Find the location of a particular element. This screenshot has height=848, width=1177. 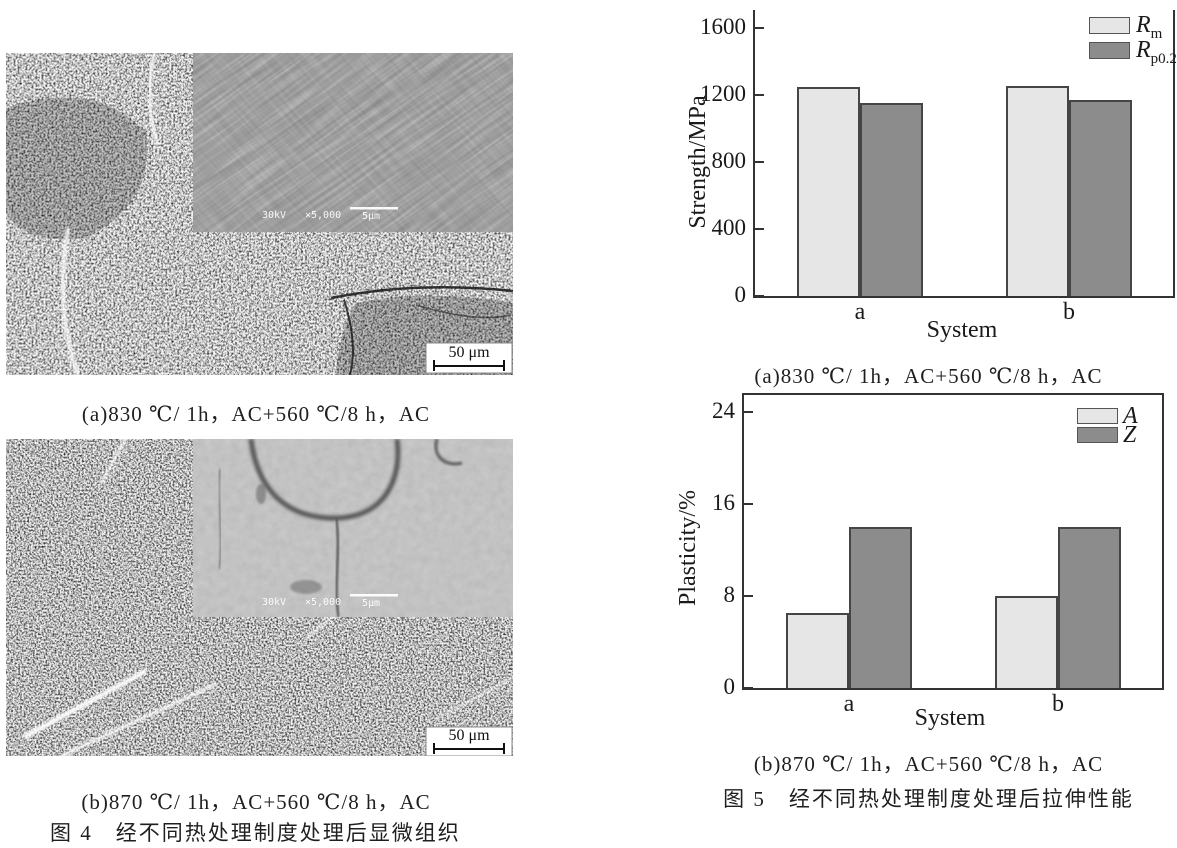

figure5-caption-b: (b)870 ℃/ 1h，AC+560 ℃/8 h，AC is located at coordinates (928, 764).